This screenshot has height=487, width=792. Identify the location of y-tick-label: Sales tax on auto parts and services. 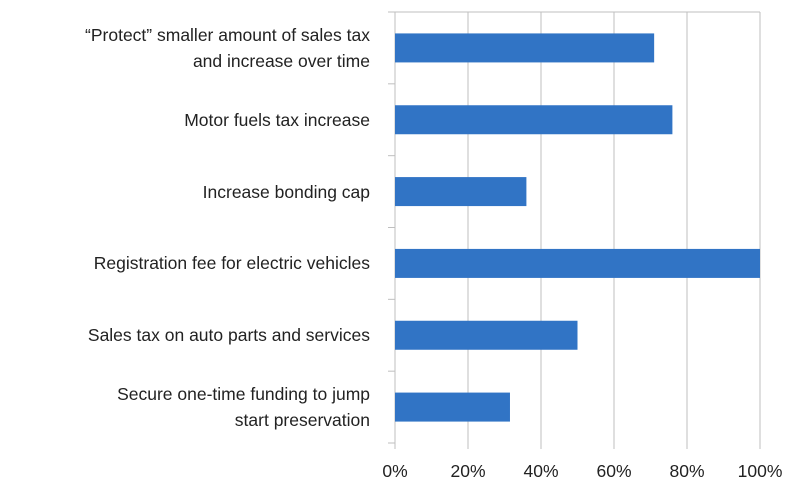
(228, 335).